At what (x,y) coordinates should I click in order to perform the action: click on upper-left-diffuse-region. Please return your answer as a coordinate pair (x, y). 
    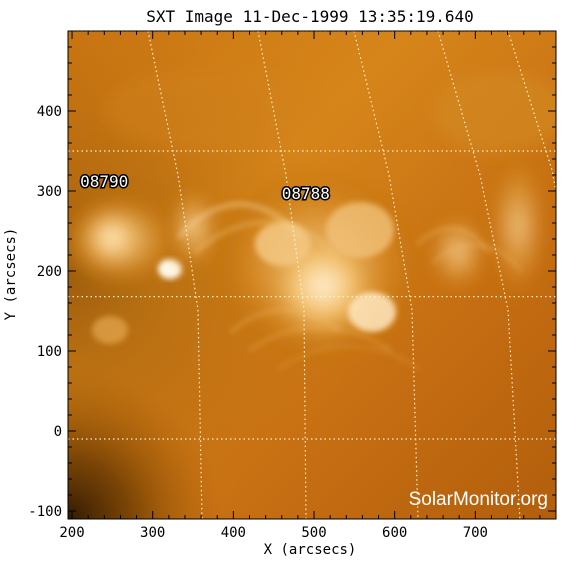
    Looking at the image, I should click on (214, 110).